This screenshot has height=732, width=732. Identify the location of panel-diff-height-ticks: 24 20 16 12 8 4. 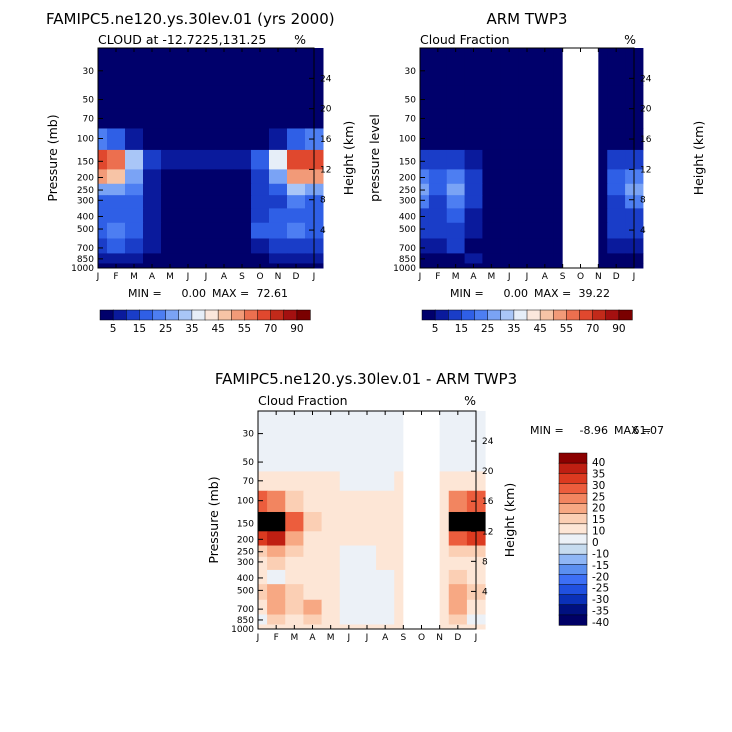
(482, 517).